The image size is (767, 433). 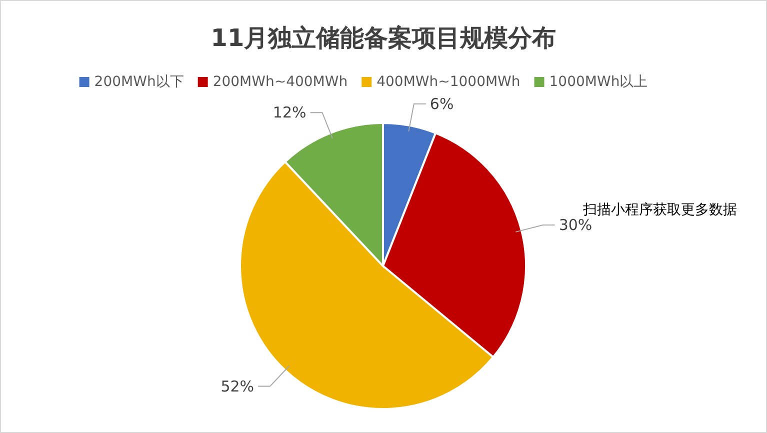 I want to click on data-label: 12%, so click(x=289, y=113).